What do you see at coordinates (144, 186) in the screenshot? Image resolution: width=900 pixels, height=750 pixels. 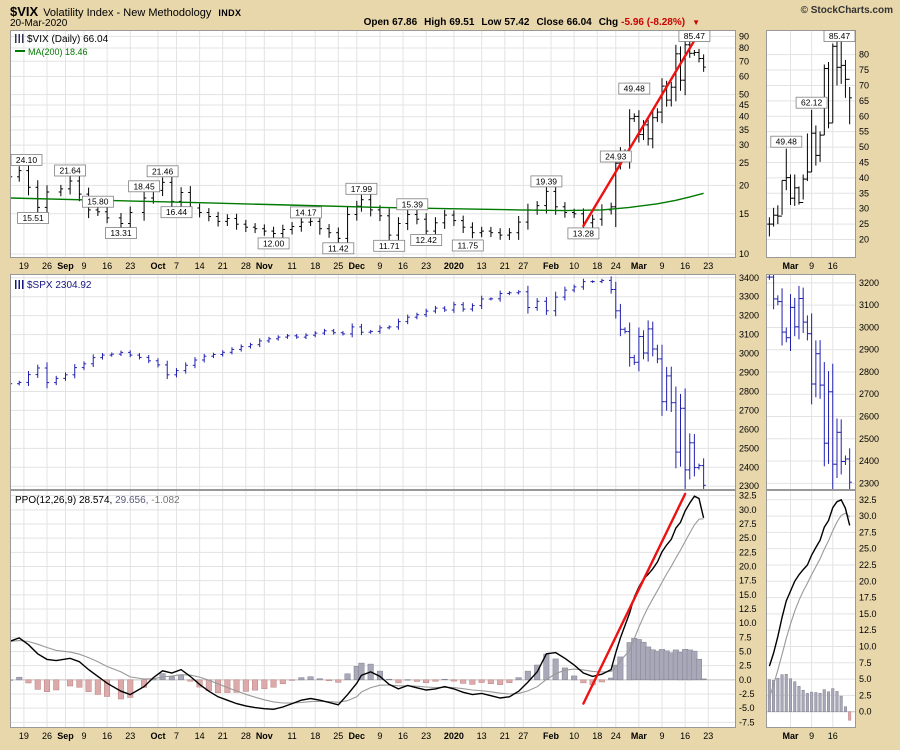 I see `svg-text: 18.45` at bounding box center [144, 186].